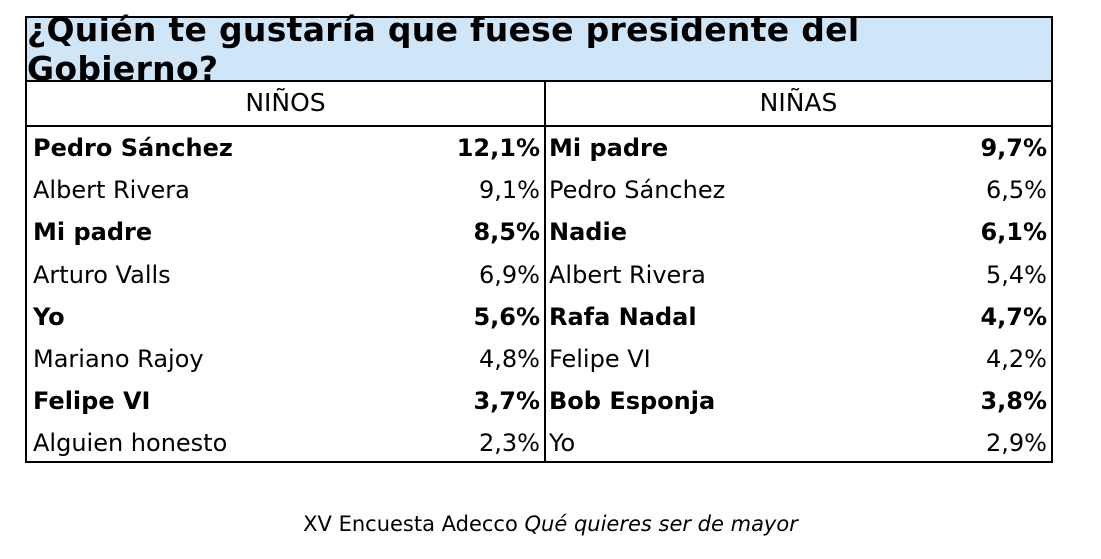  I want to click on row-value: 5,4%, so click(1016, 274).